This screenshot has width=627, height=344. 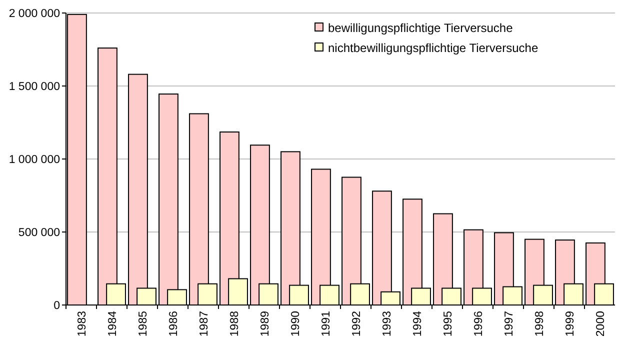 I want to click on x-tick-label: 1994, so click(x=418, y=323).